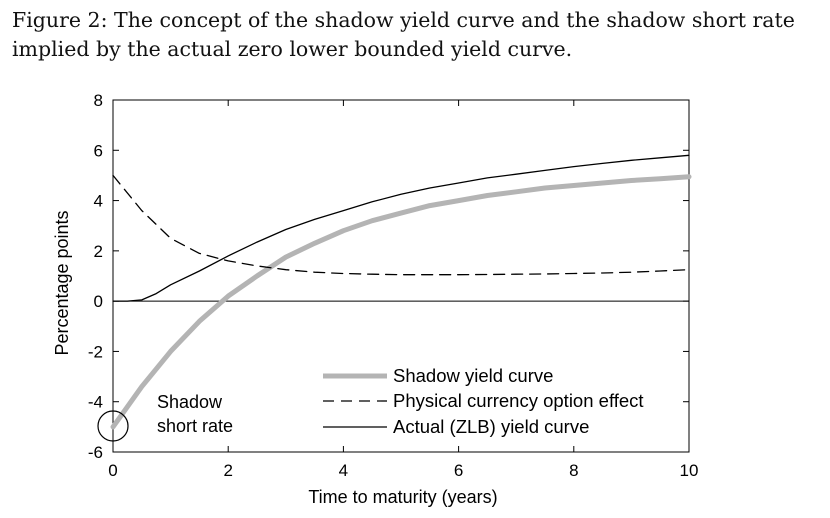 The height and width of the screenshot is (518, 830). What do you see at coordinates (98, 201) in the screenshot?
I see `y-tick-label: 4` at bounding box center [98, 201].